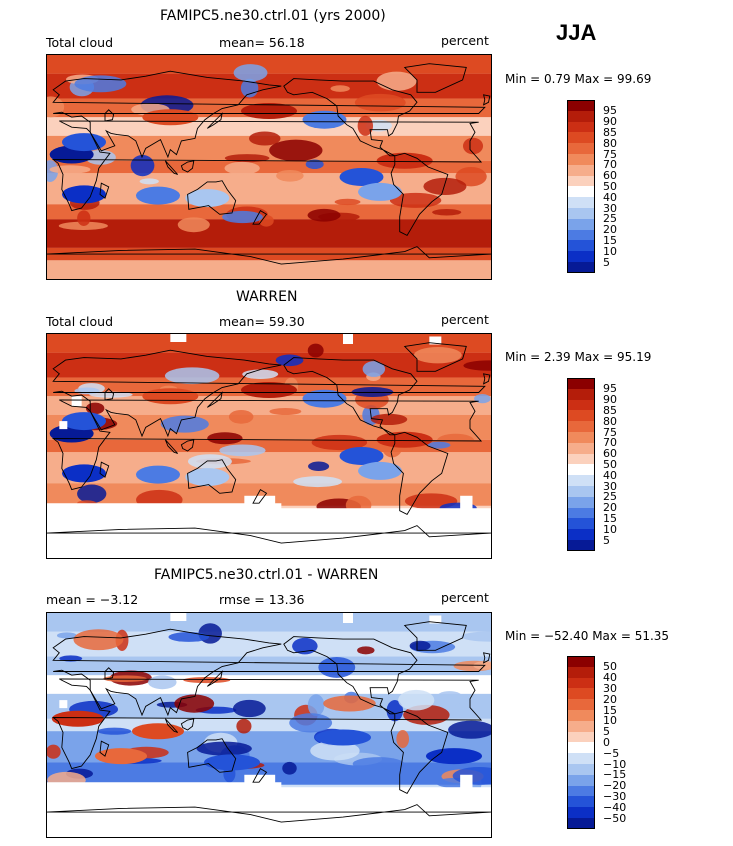 This screenshot has height=846, width=733. What do you see at coordinates (610, 208) in the screenshot?
I see `colorbar-tick-label: 30` at bounding box center [610, 208].